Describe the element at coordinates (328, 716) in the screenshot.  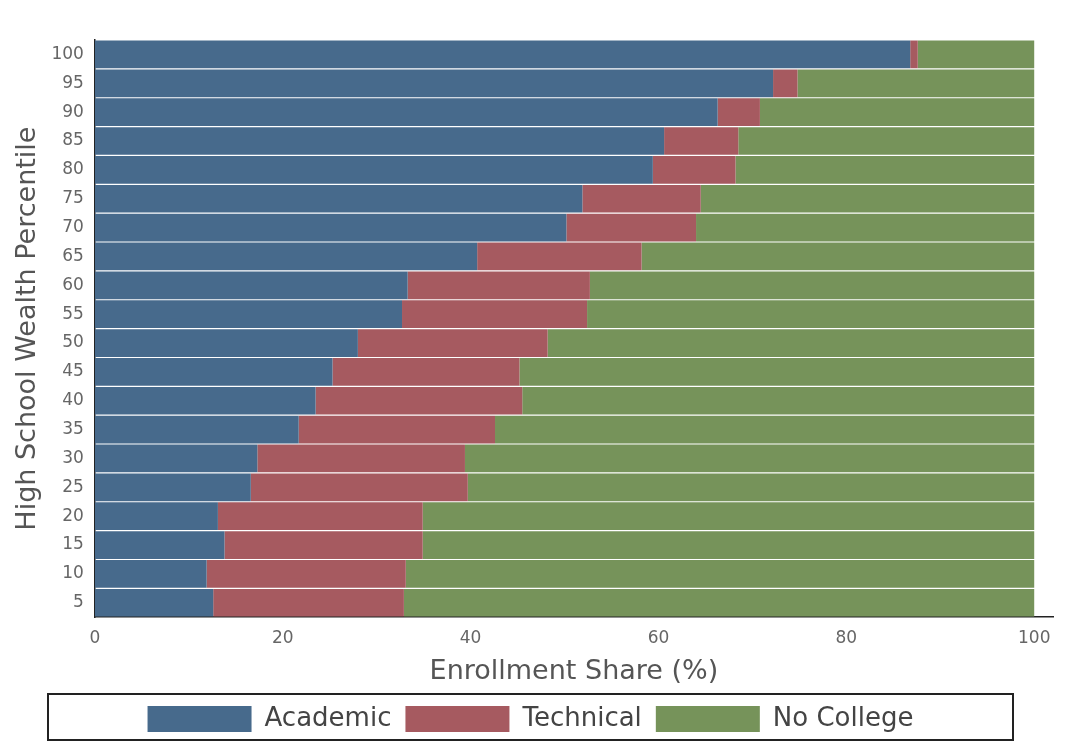
I see `legend-label: Academic` at that location.